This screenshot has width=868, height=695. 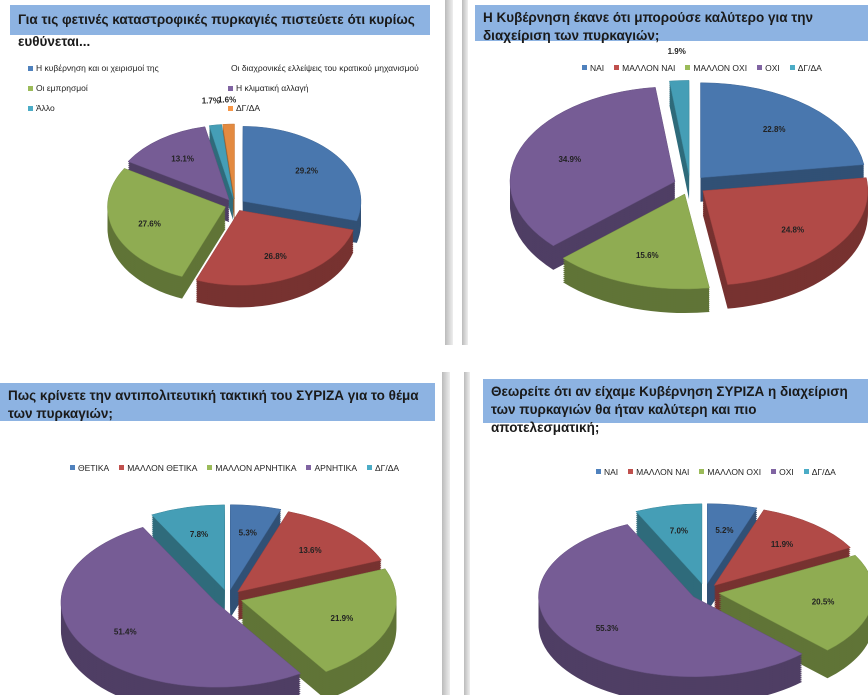 What do you see at coordinates (149, 223) in the screenshot?
I see `data-label: 27.6%` at bounding box center [149, 223].